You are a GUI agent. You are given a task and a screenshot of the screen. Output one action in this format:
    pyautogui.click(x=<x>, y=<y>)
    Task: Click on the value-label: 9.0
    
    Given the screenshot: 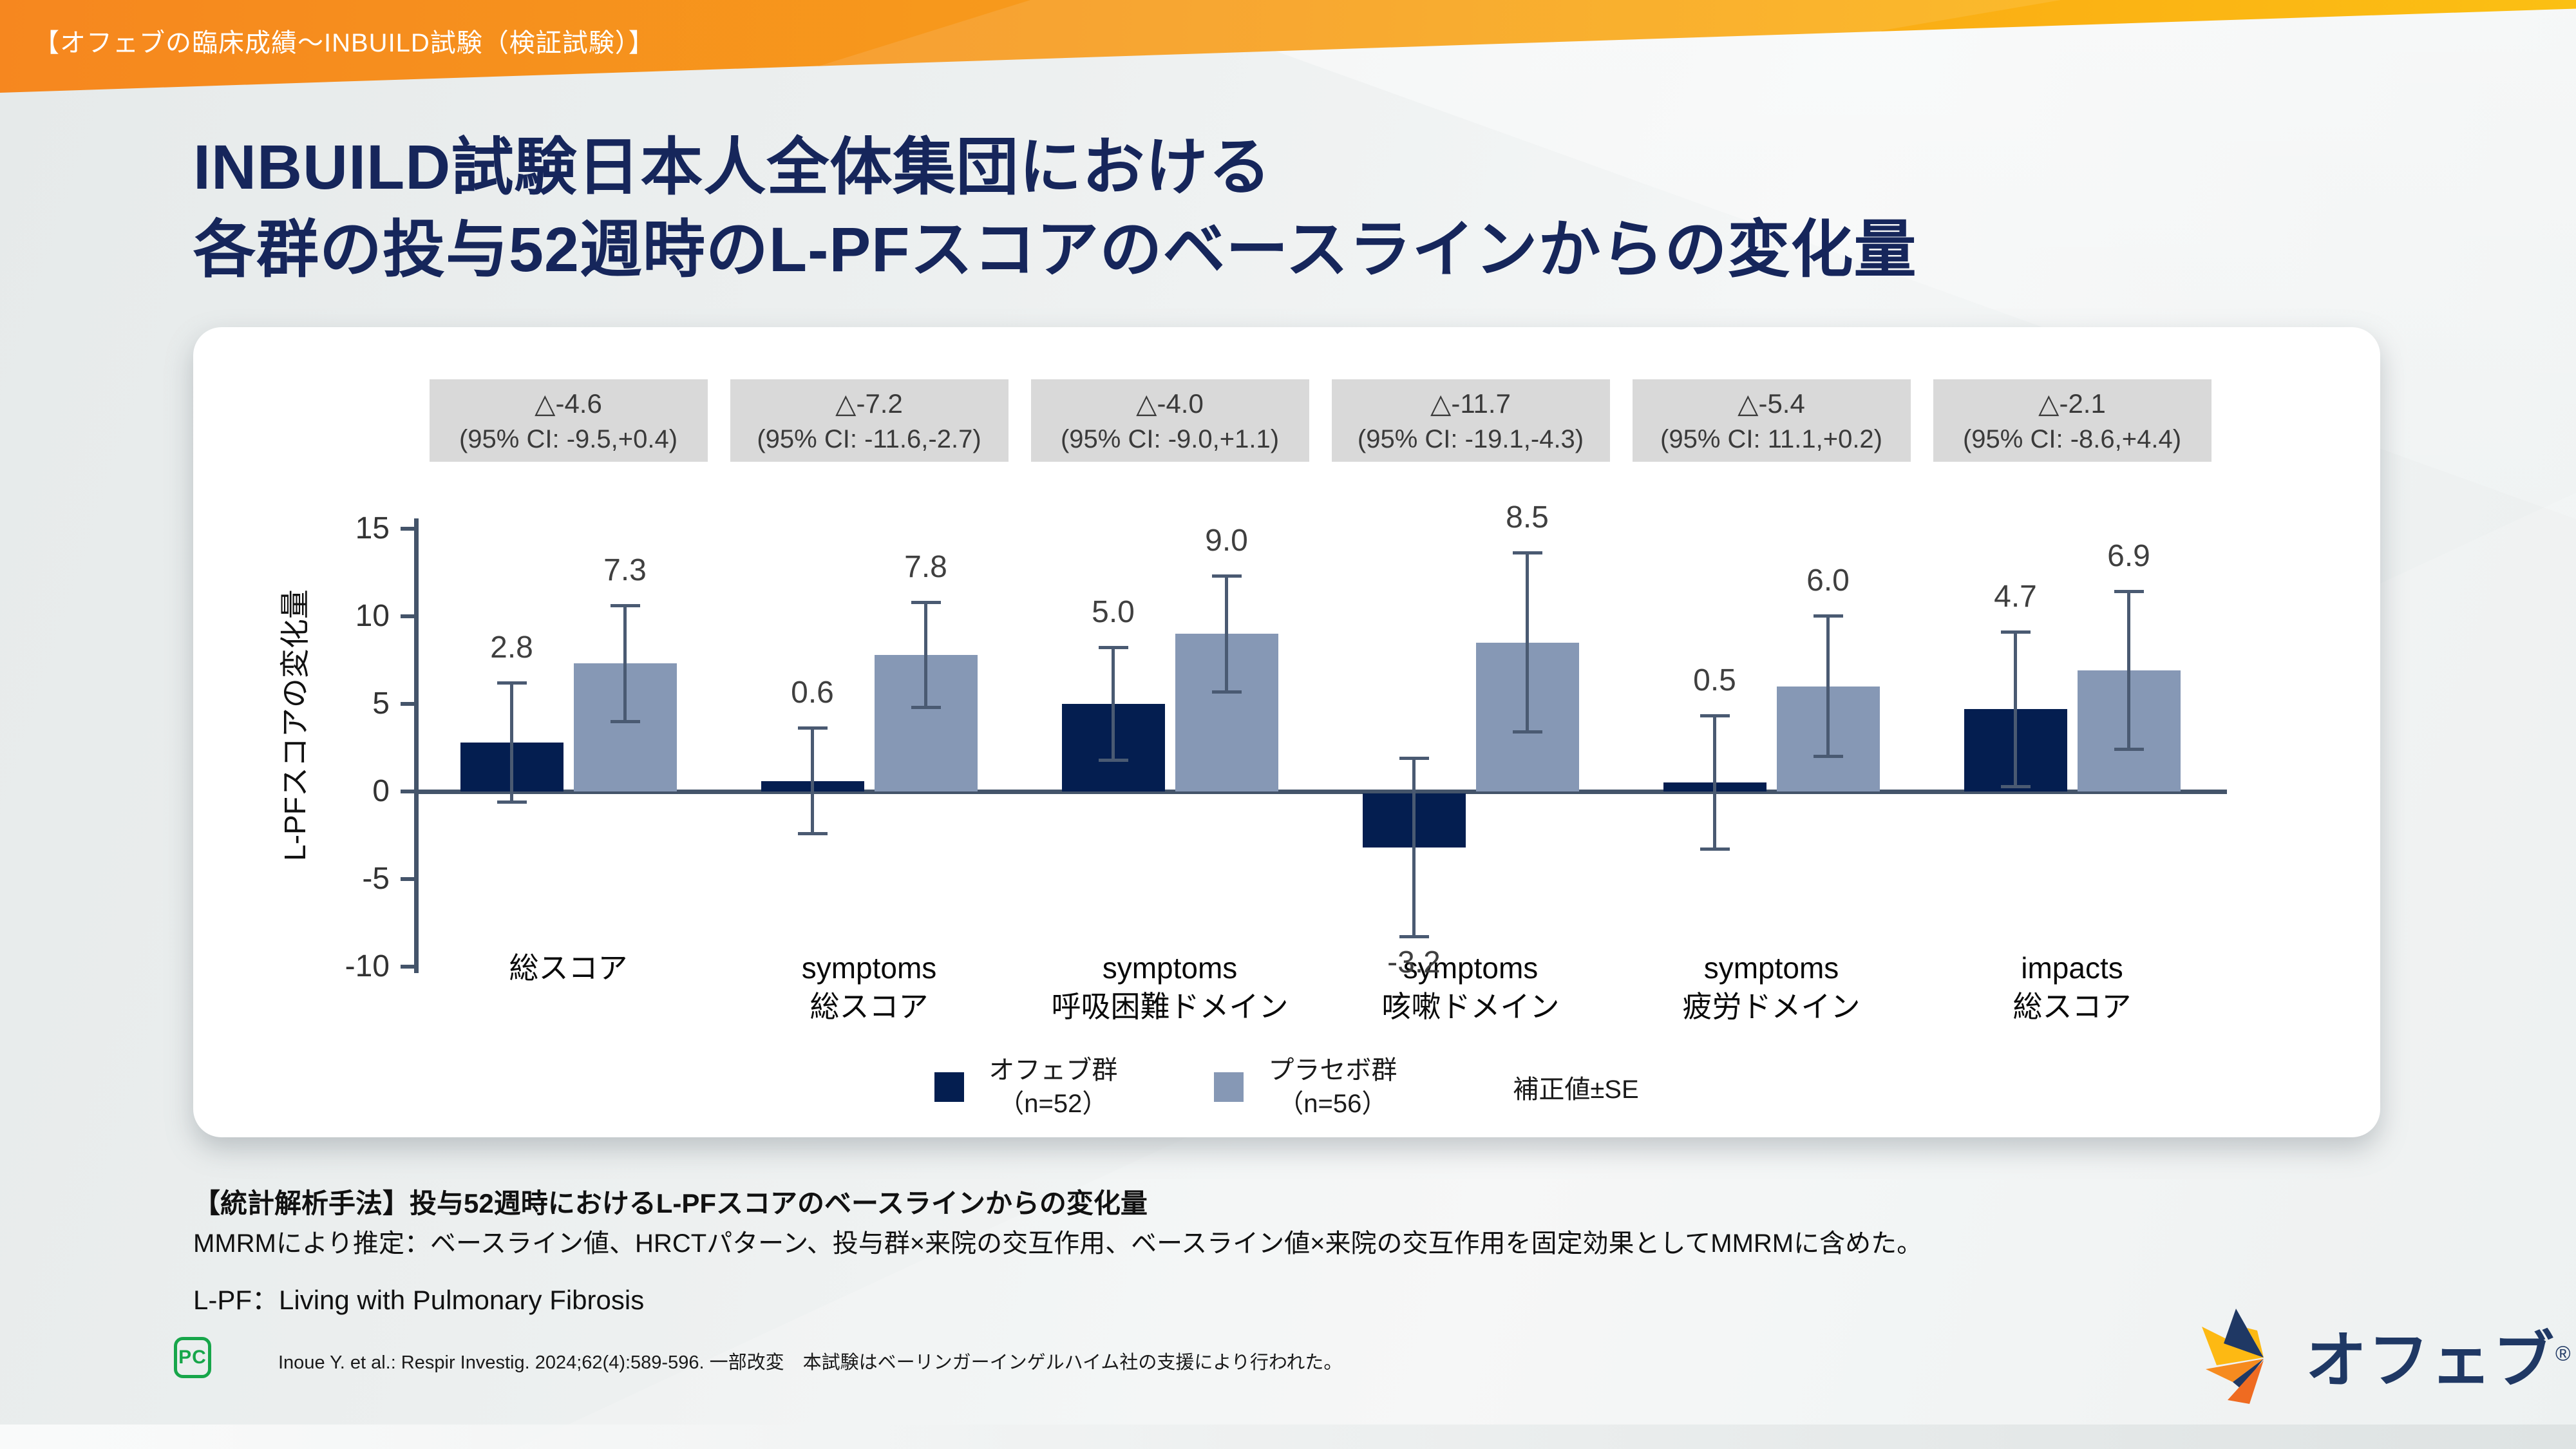 What is the action you would take?
    pyautogui.click(x=1226, y=540)
    